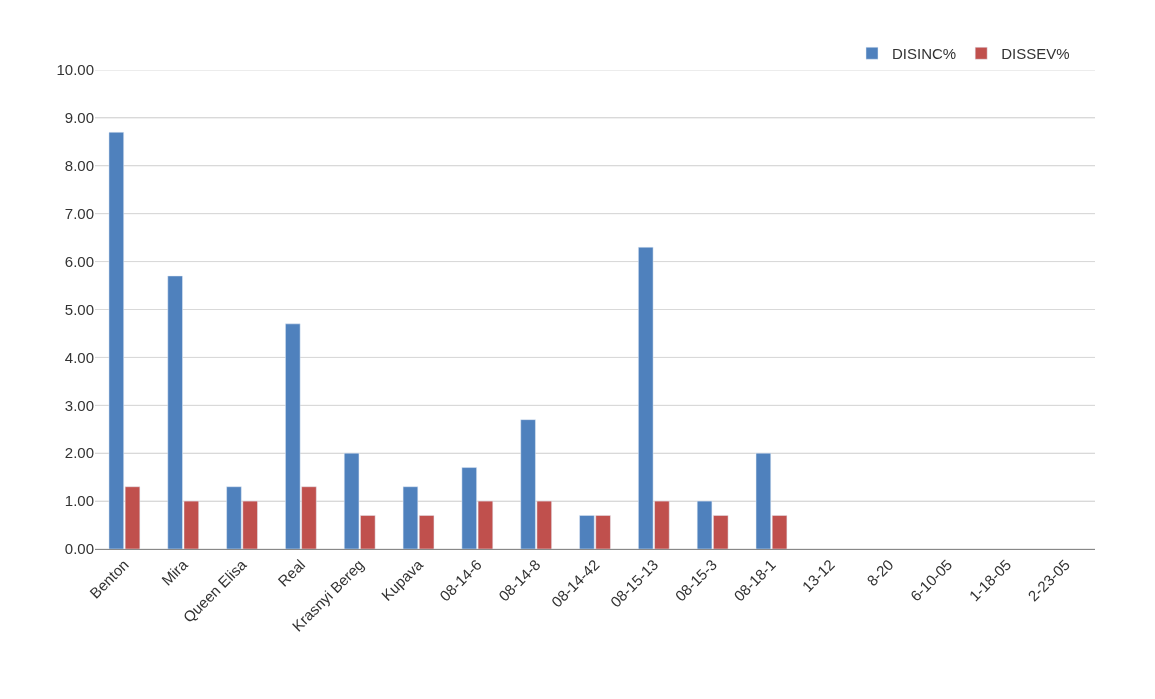  I want to click on y-tick-label: 8.00, so click(79, 166).